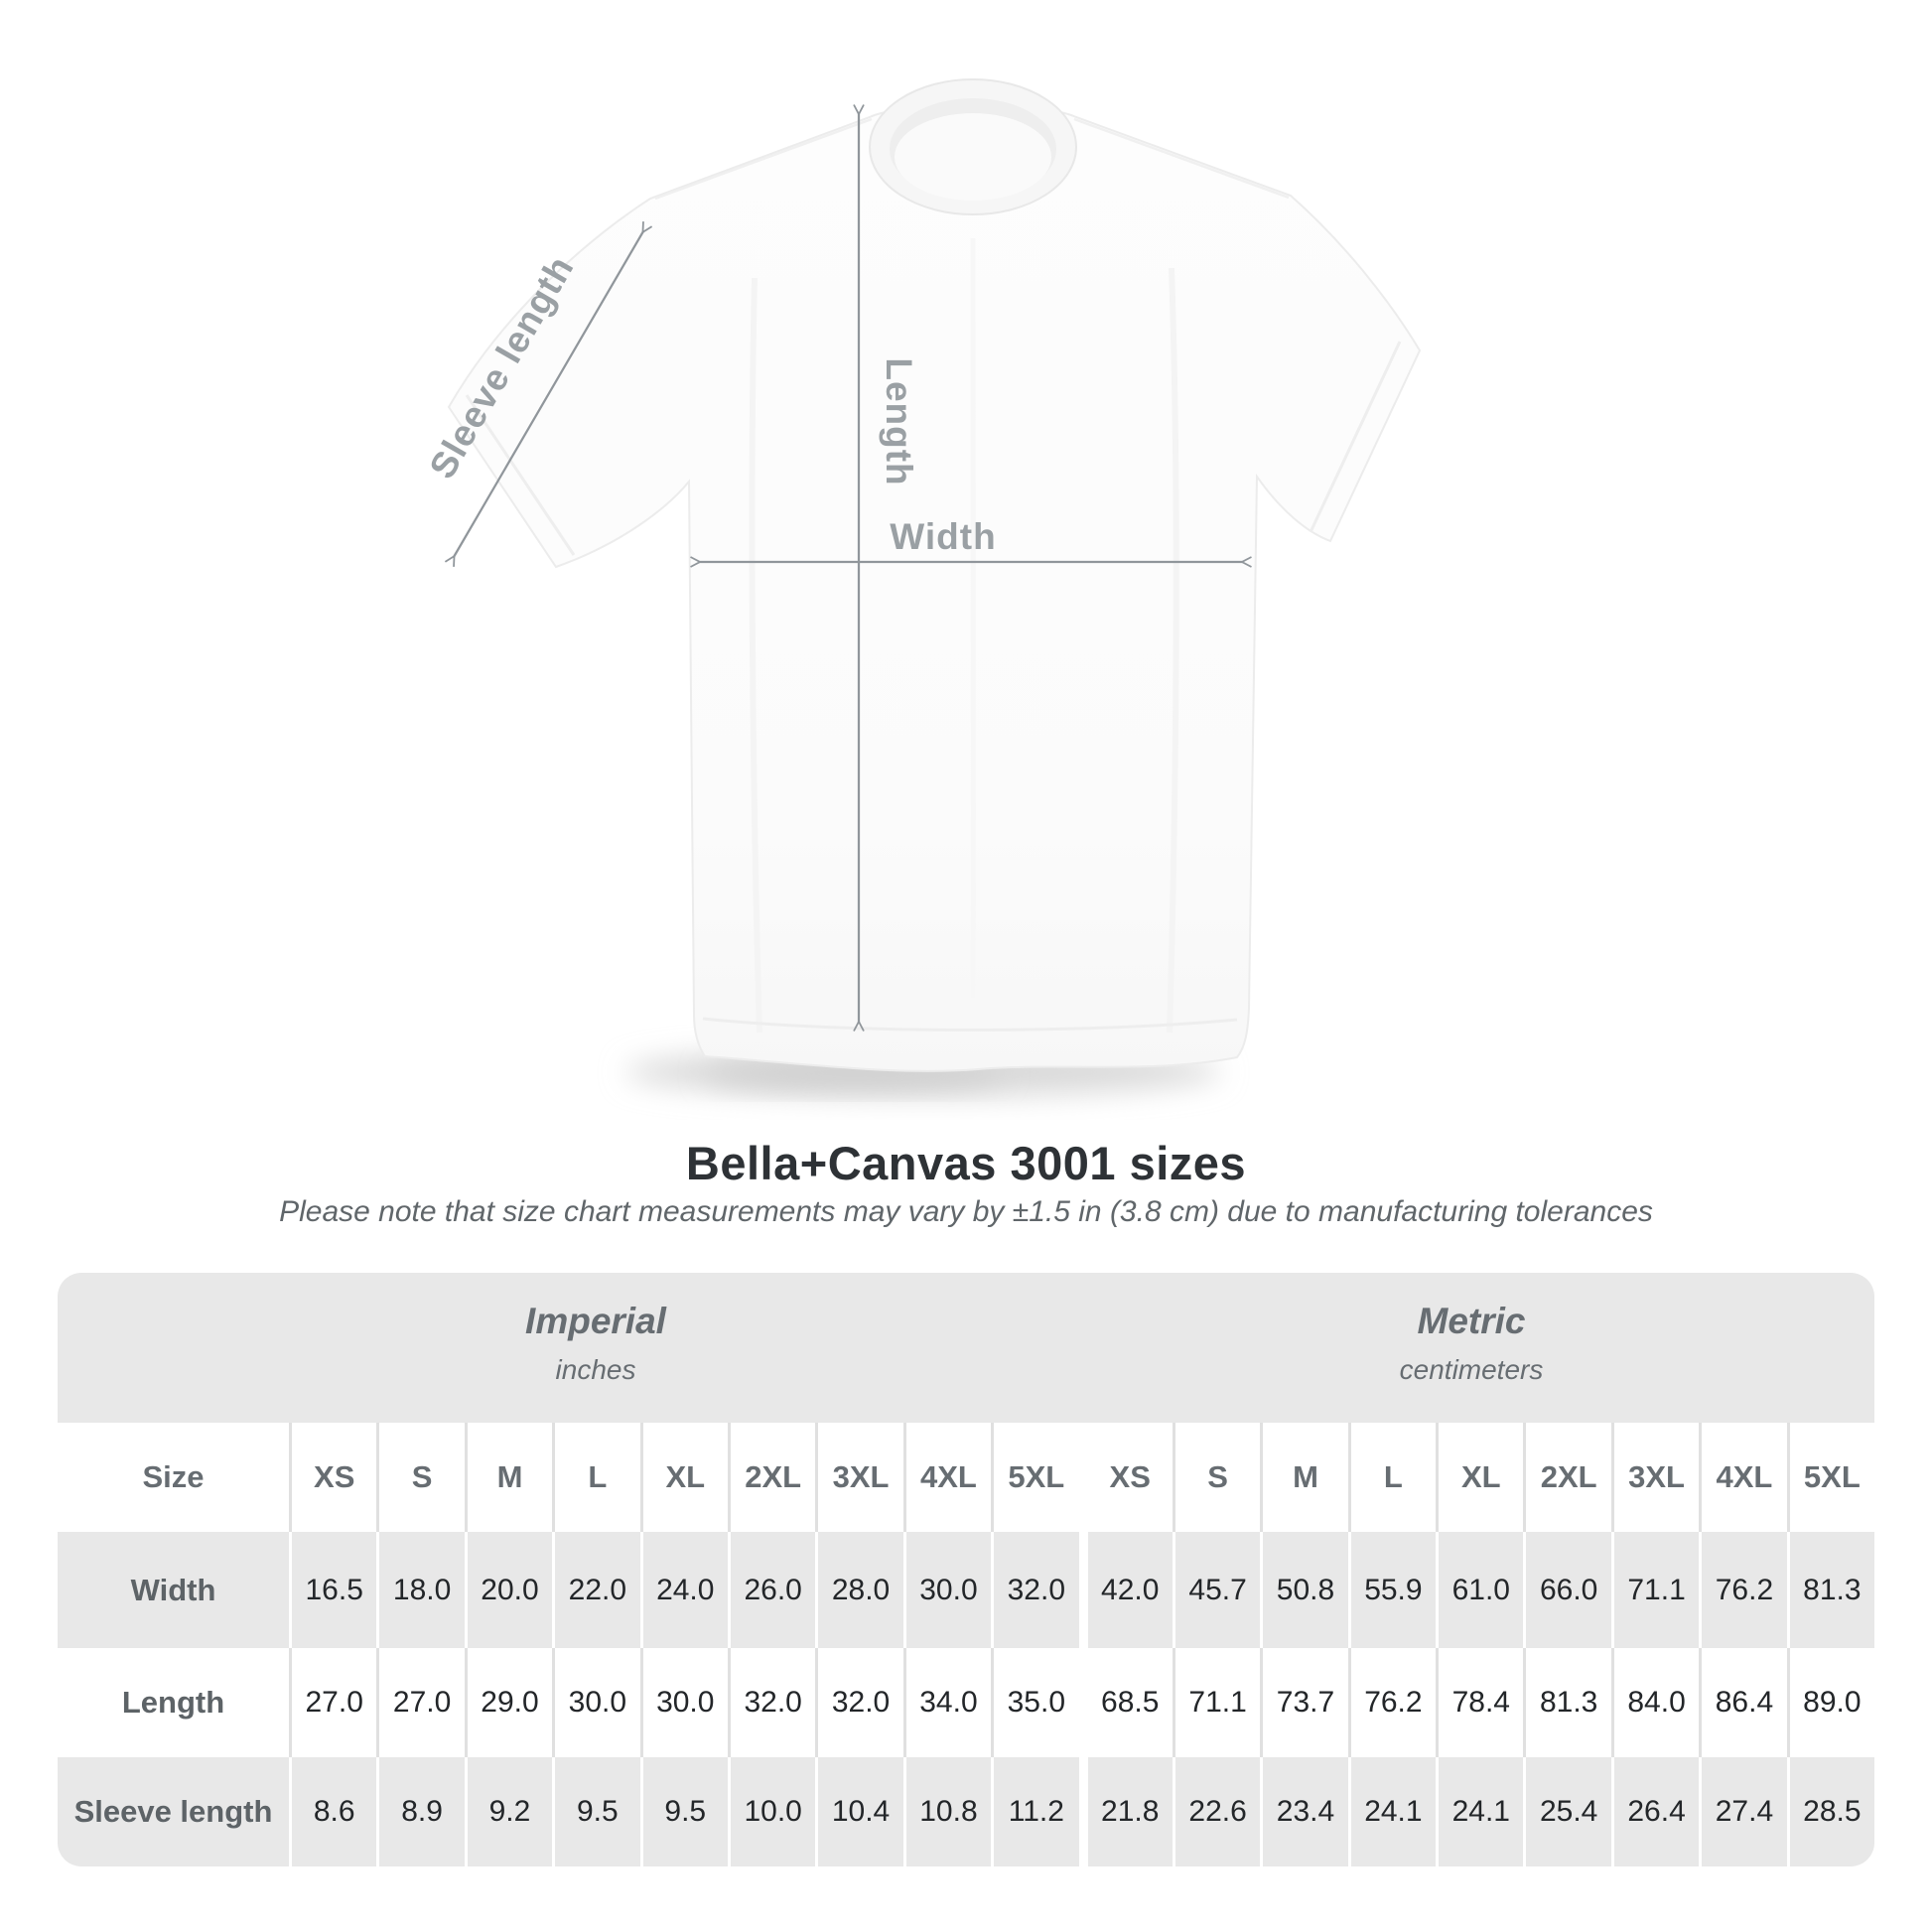 The width and height of the screenshot is (1932, 1932). I want to click on measurement-cell: 86.4, so click(1743, 1703).